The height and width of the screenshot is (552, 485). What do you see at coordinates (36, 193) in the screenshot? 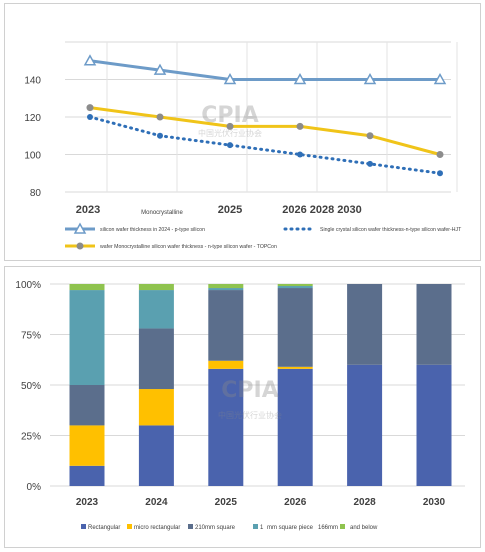
I see `y-tick-label: 80` at bounding box center [36, 193].